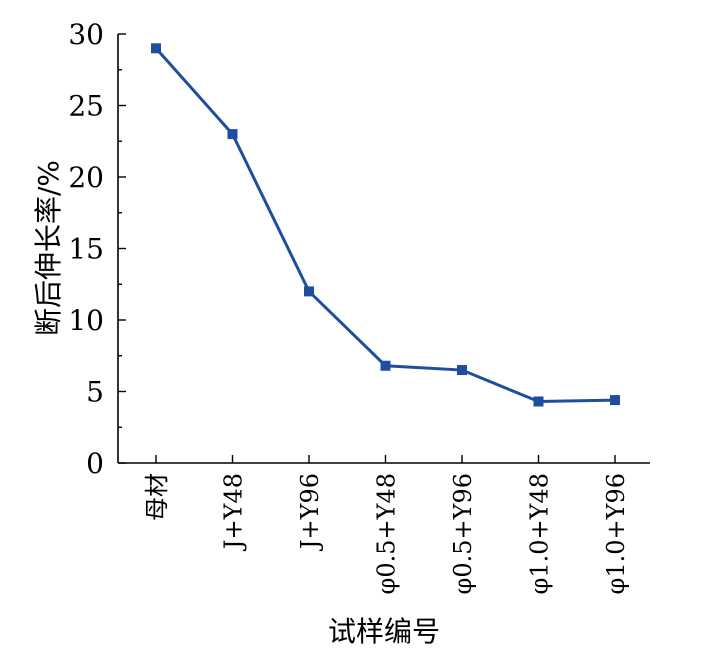 The image size is (701, 656). What do you see at coordinates (387, 533) in the screenshot?
I see `x-tick-label: φ0.5+Y48` at bounding box center [387, 533].